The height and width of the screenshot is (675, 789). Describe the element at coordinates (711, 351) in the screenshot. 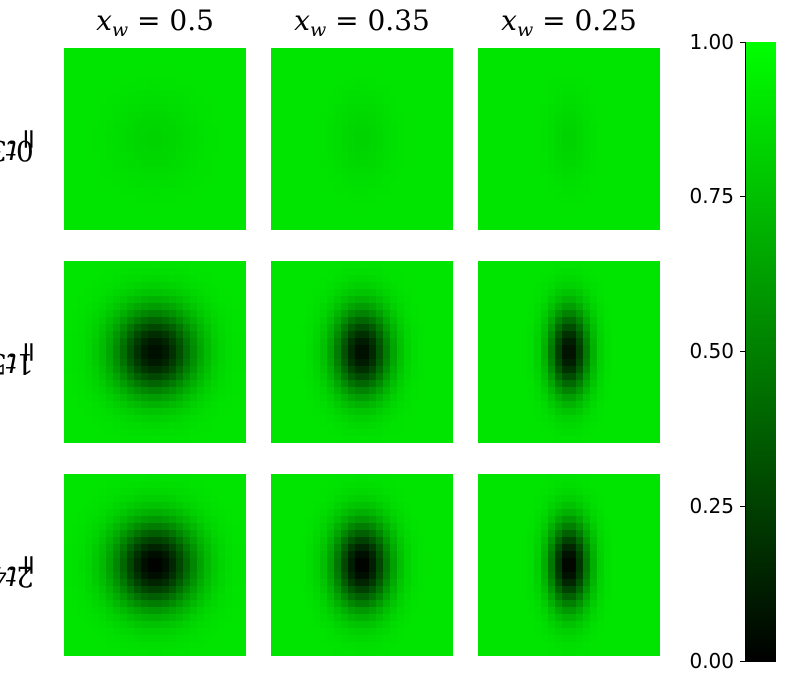

I see `colorbar-tick-label: 0.50` at that location.